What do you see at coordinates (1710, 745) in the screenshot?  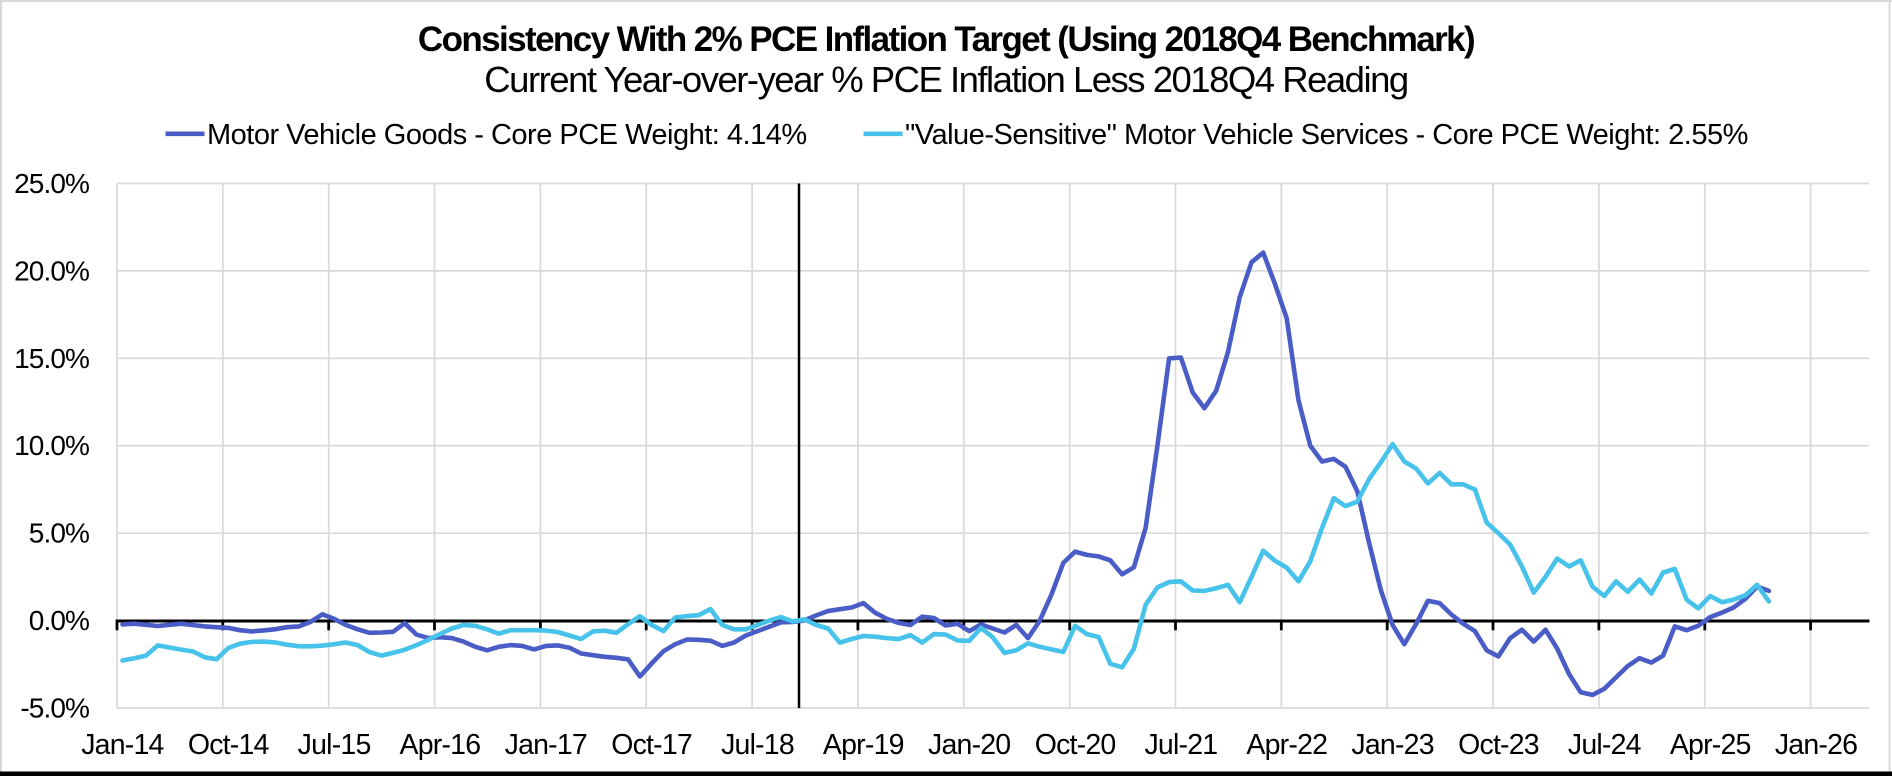 I see `svg-text: Apr-25` at bounding box center [1710, 745].